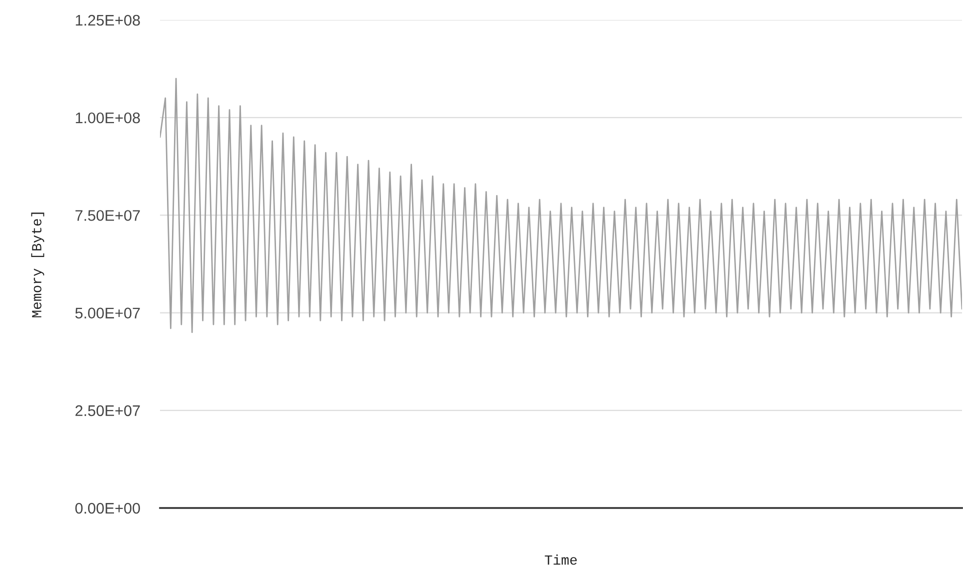 The width and height of the screenshot is (963, 573). I want to click on y-tick-label: 5.00E+07, so click(107, 313).